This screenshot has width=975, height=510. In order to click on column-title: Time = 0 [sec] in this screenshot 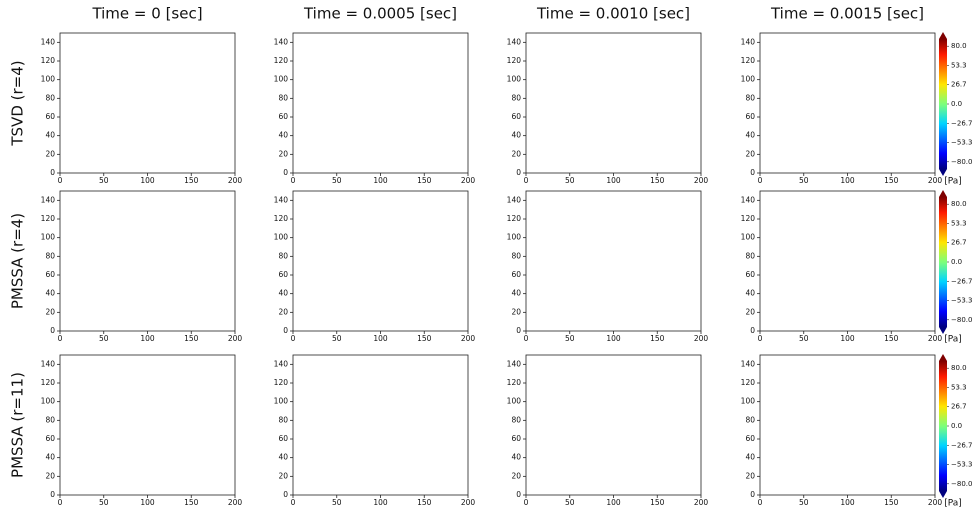, I will do `click(146, 14)`.